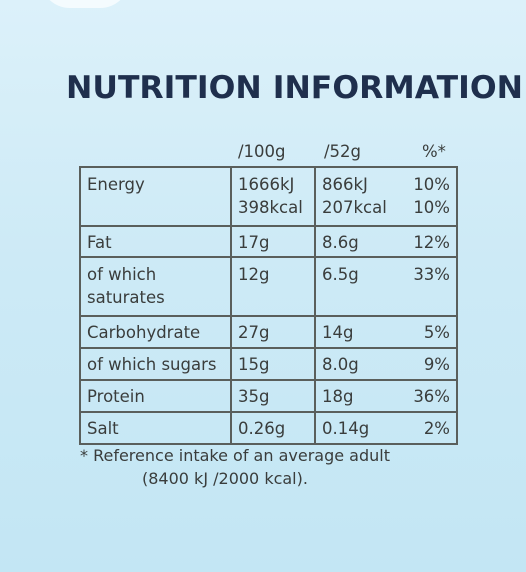 The width and height of the screenshot is (526, 572). I want to click on table-row-fat: Fat 17g 8.6g 12%, so click(268, 241).